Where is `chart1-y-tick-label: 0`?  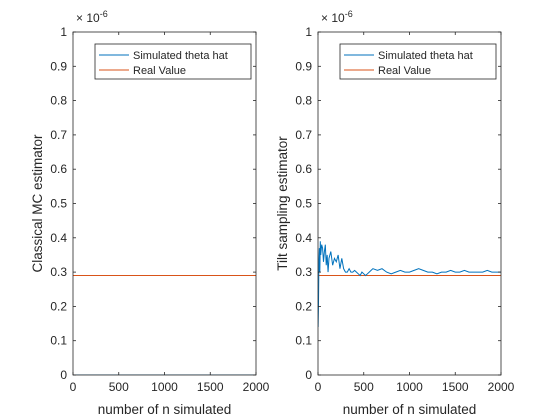 chart1-y-tick-label: 0 is located at coordinates (63, 375).